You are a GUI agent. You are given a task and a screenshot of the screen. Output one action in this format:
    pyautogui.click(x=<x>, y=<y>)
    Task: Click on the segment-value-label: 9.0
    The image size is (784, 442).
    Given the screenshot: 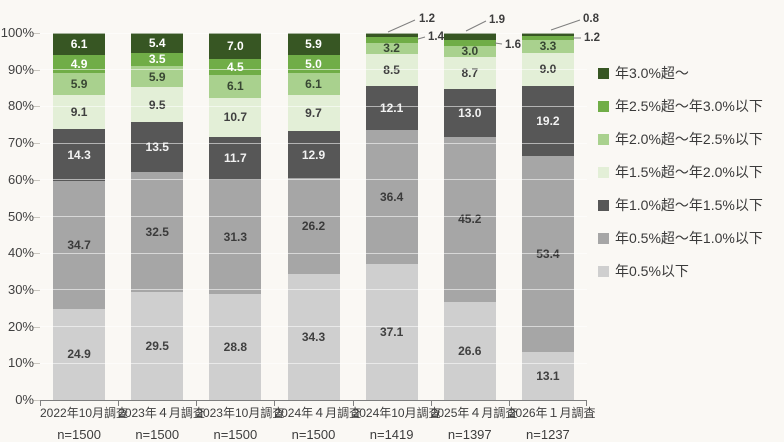 What is the action you would take?
    pyautogui.click(x=548, y=69)
    